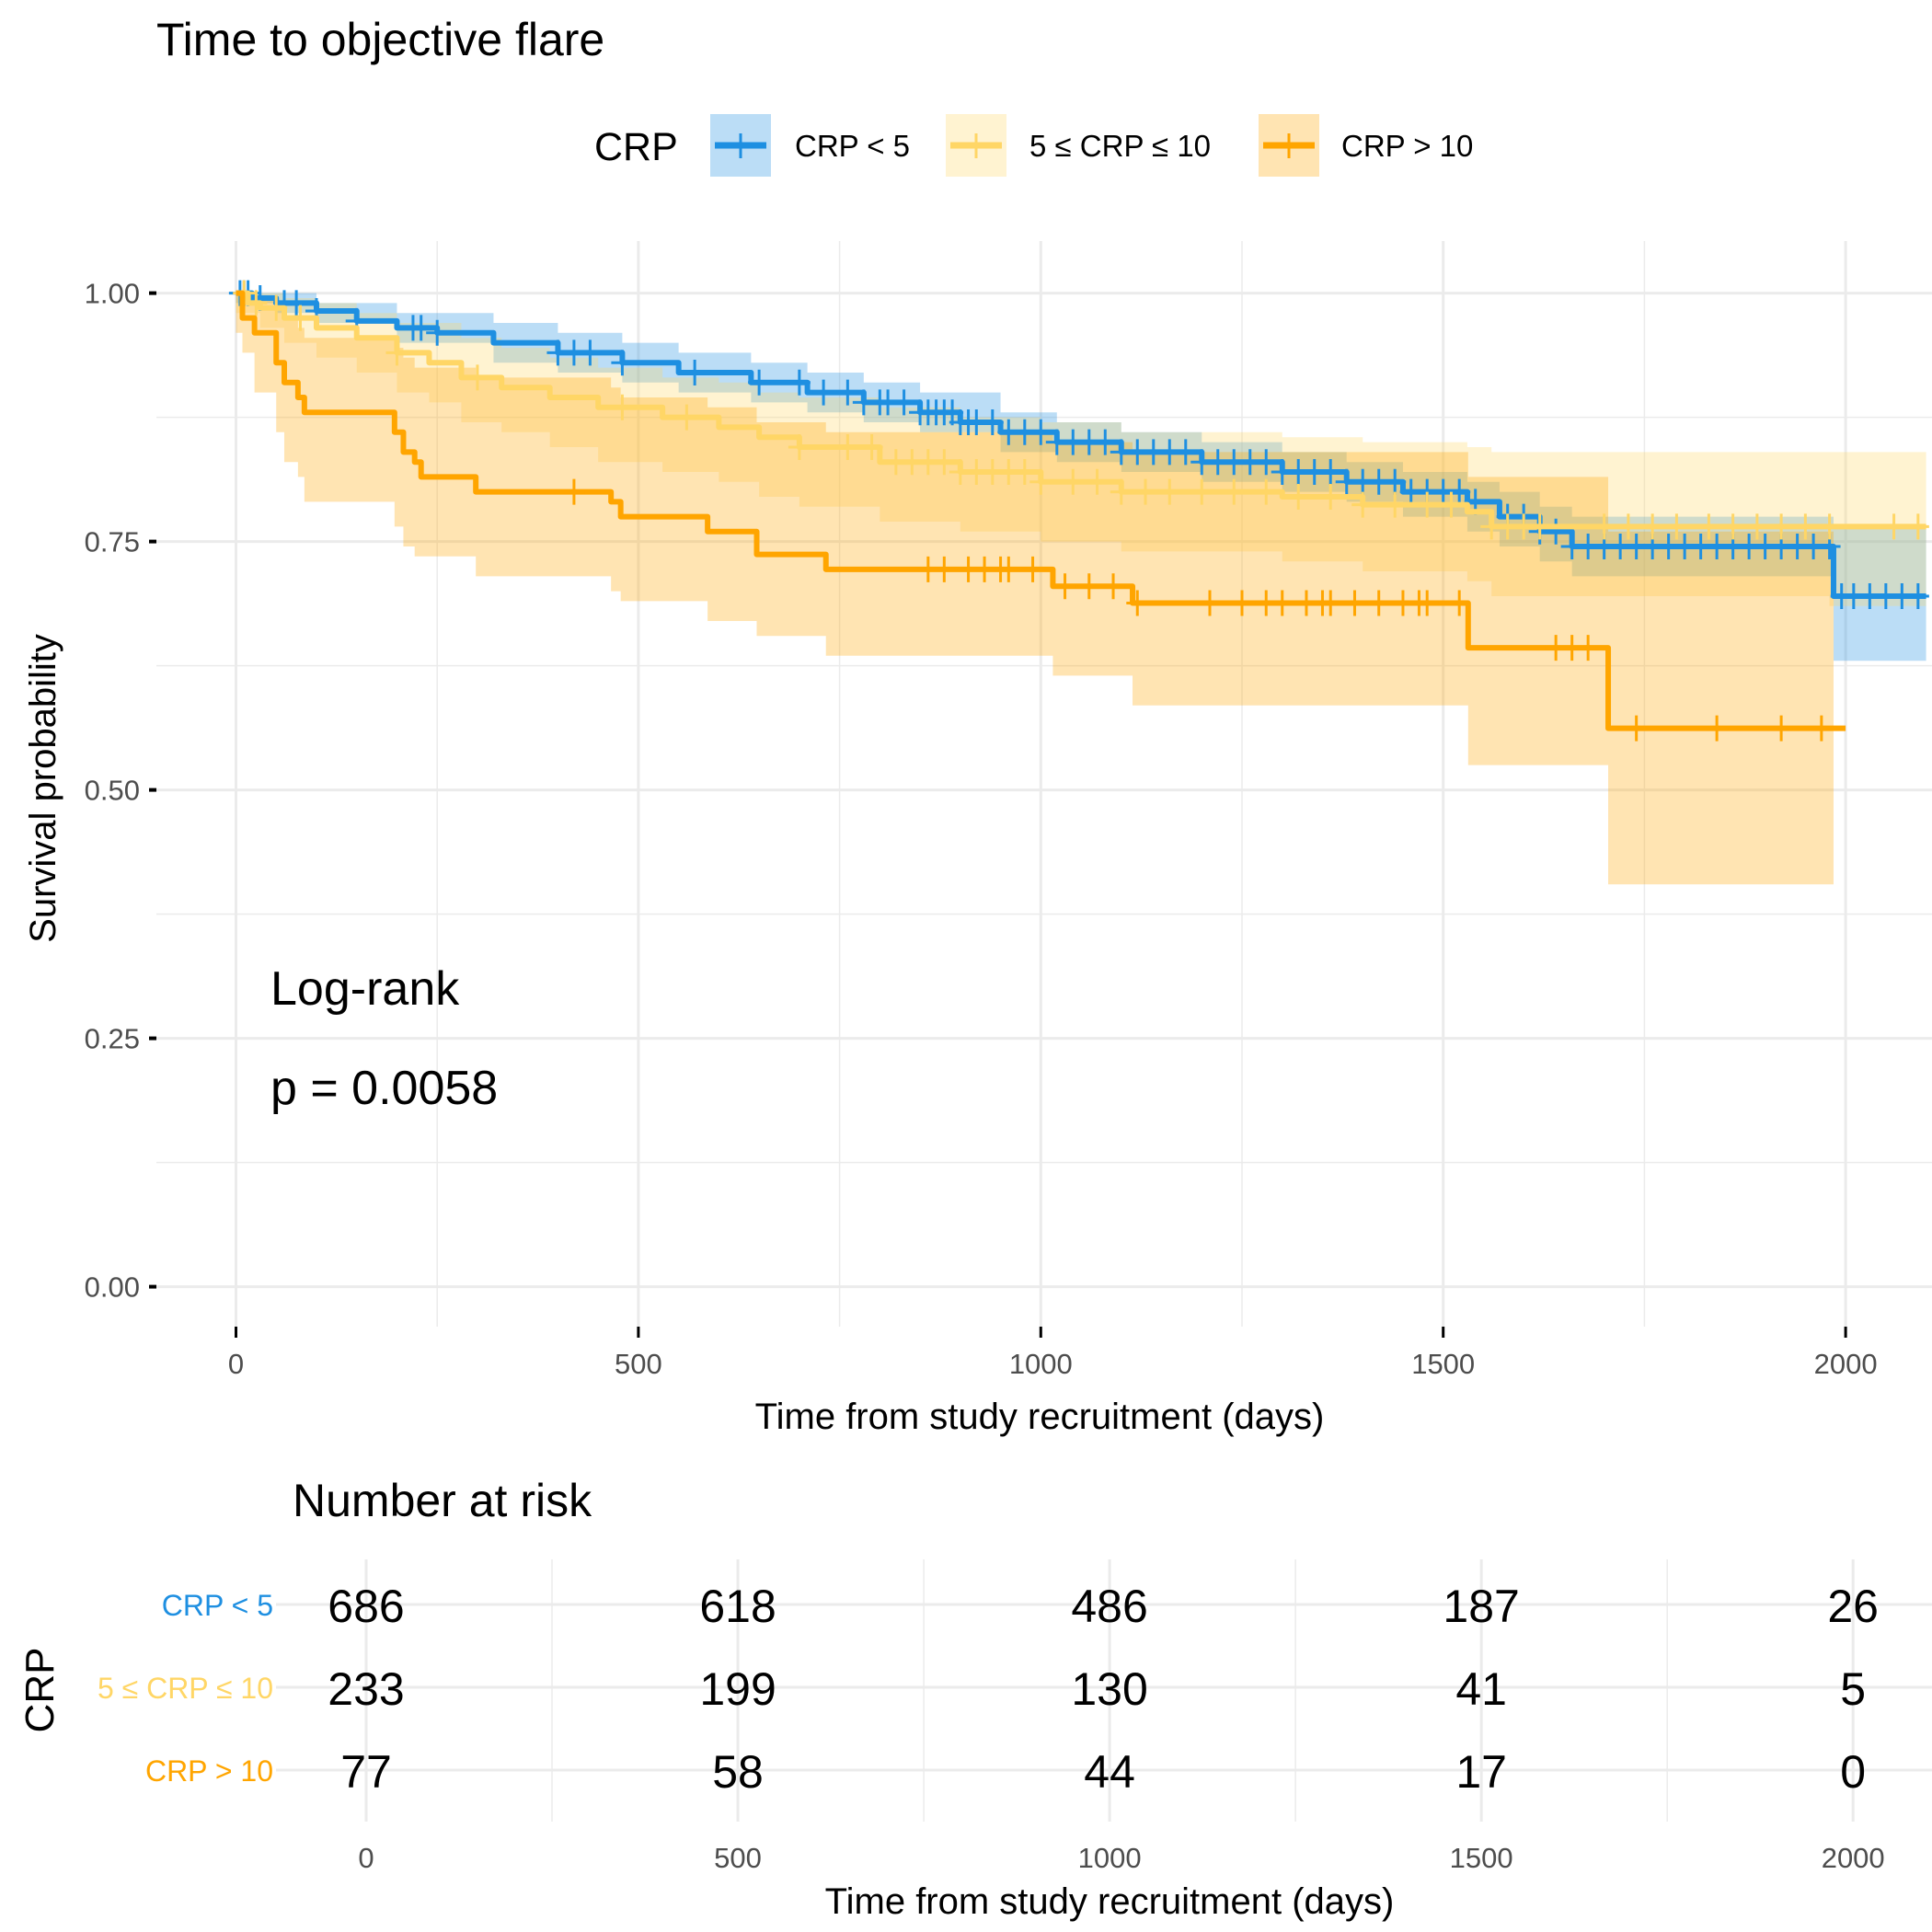 Image resolution: width=1932 pixels, height=1932 pixels. Describe the element at coordinates (1110, 1901) in the screenshot. I see `risk-table-x-label: Time from study recruitment (days)` at that location.